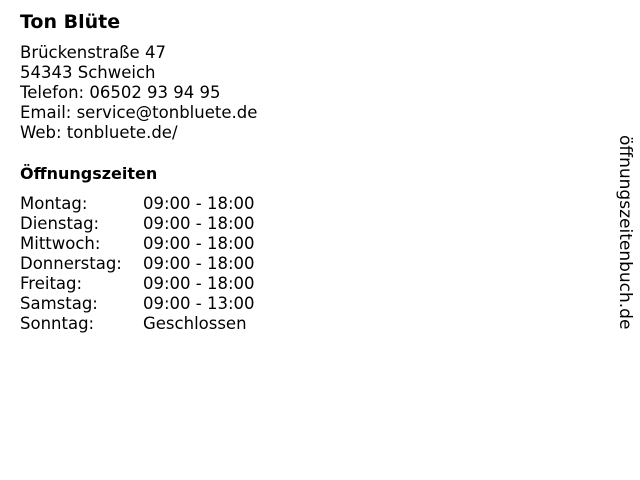 Image resolution: width=640 pixels, height=480 pixels. What do you see at coordinates (88, 72) in the screenshot?
I see `city: 54343 Schweich` at bounding box center [88, 72].